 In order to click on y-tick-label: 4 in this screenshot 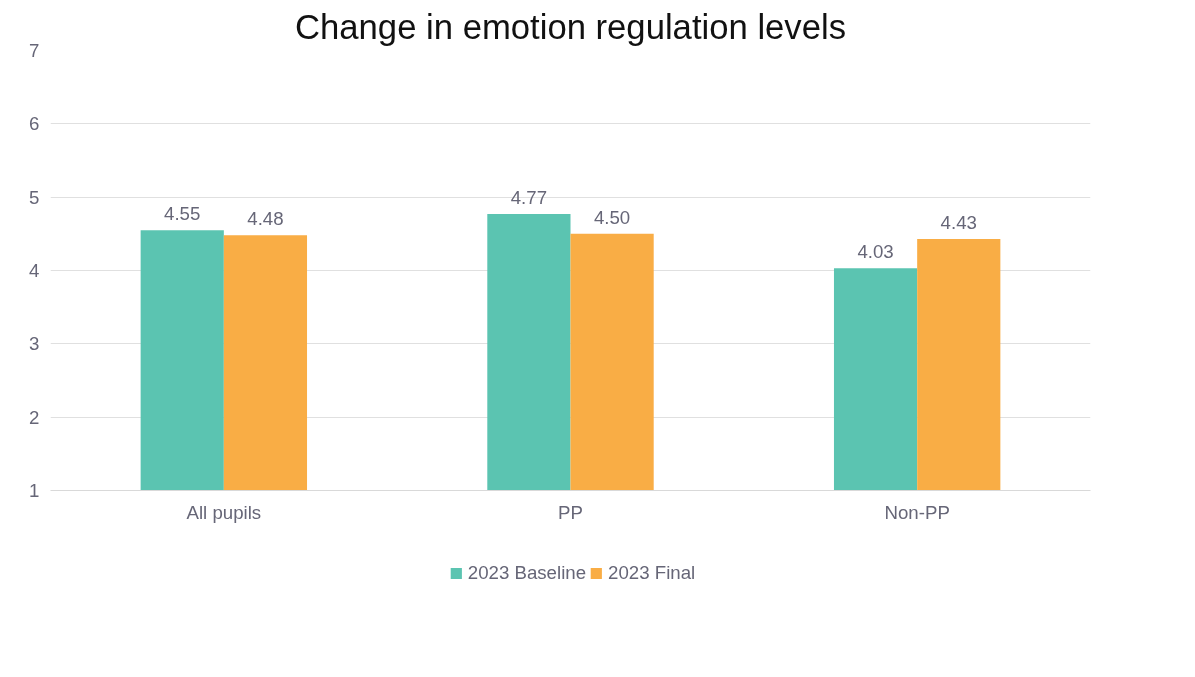, I will do `click(34, 270)`.